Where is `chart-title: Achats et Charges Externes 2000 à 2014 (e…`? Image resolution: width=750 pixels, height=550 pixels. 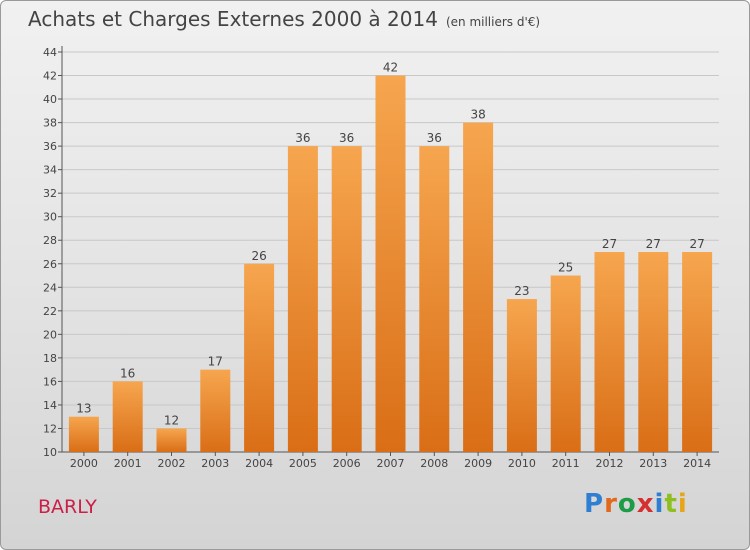 chart-title: Achats et Charges Externes 2000 à 2014 (e… is located at coordinates (284, 19).